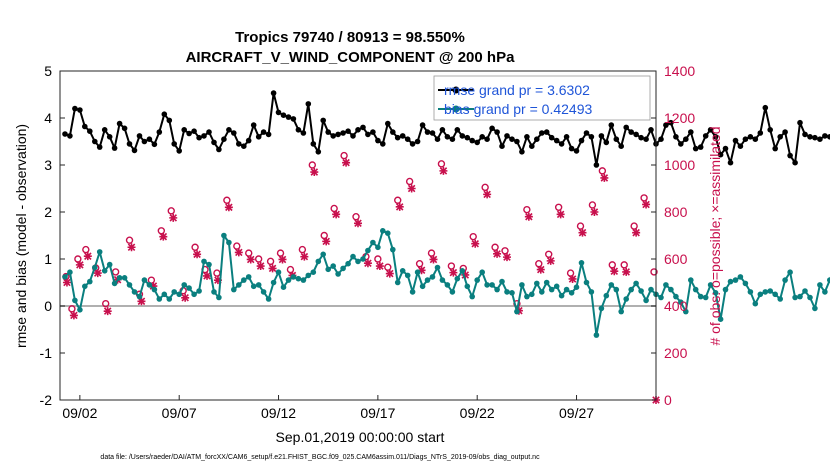 Image resolution: width=830 pixels, height=470 pixels. I want to click on right-y-tick-label: 400, so click(676, 306).